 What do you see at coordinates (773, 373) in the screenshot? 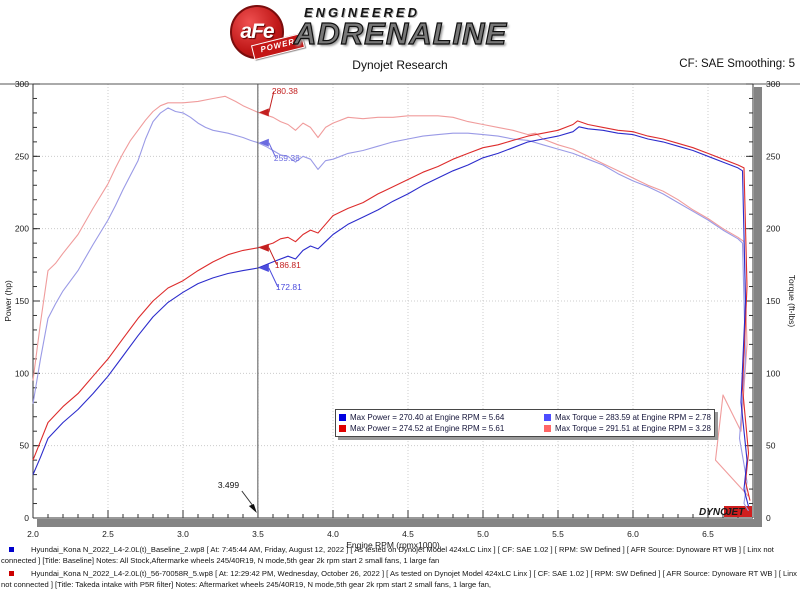
I see `y-tick-label-right: 100` at bounding box center [773, 373].